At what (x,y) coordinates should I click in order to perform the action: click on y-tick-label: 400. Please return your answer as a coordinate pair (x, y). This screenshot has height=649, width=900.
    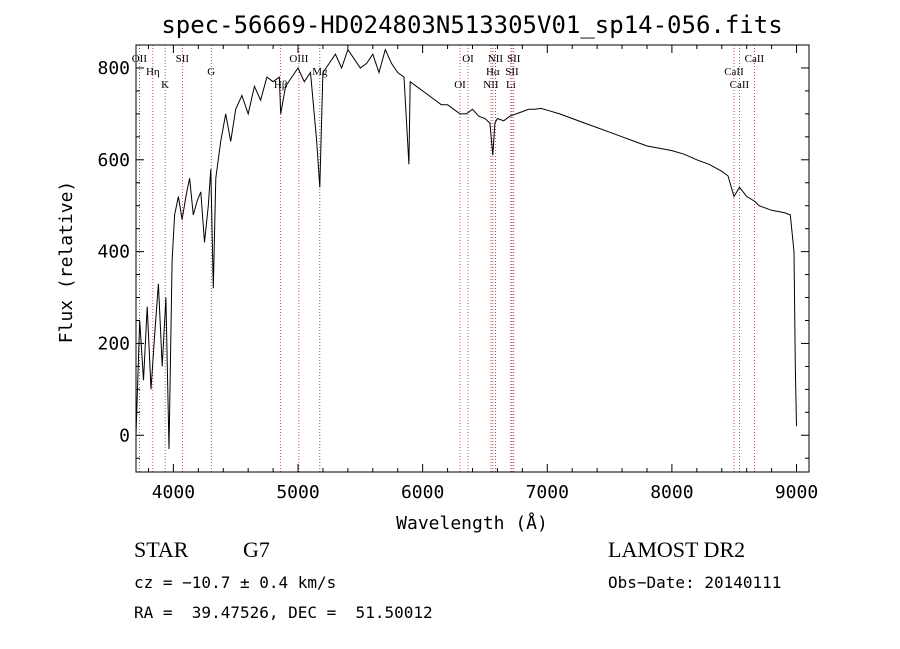
    Looking at the image, I should click on (113, 252).